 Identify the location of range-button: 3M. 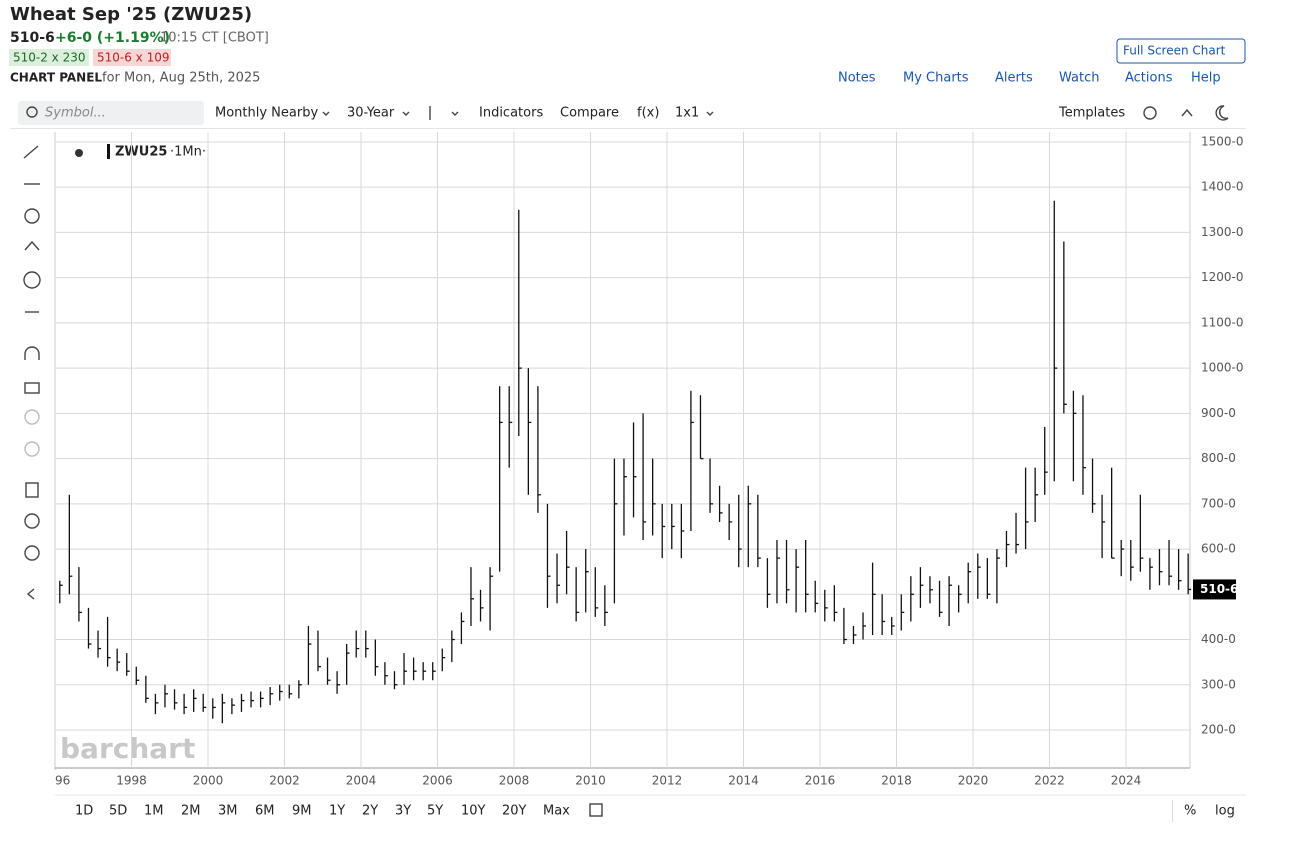
(228, 811).